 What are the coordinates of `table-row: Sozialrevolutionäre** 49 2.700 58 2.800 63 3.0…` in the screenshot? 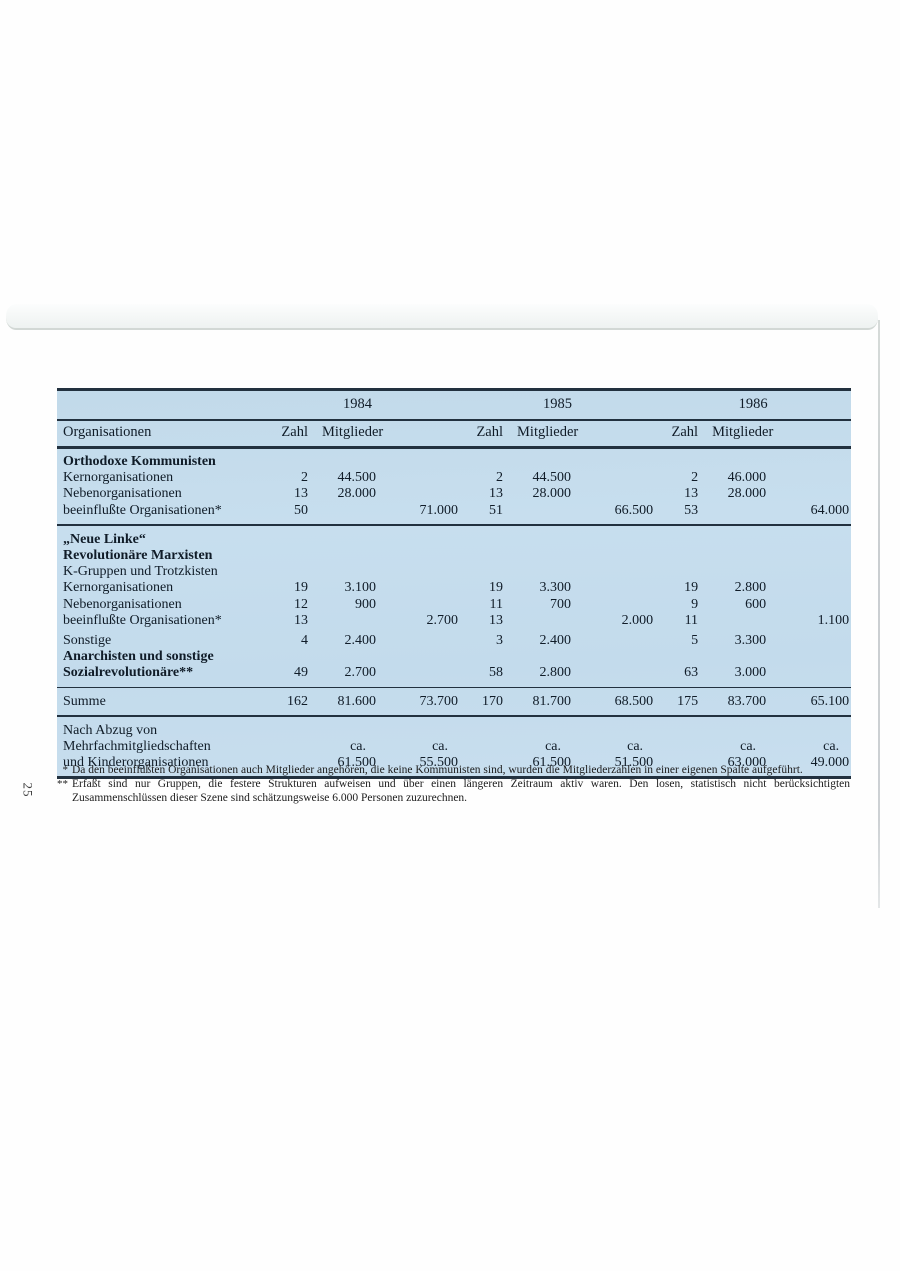 It's located at (454, 676).